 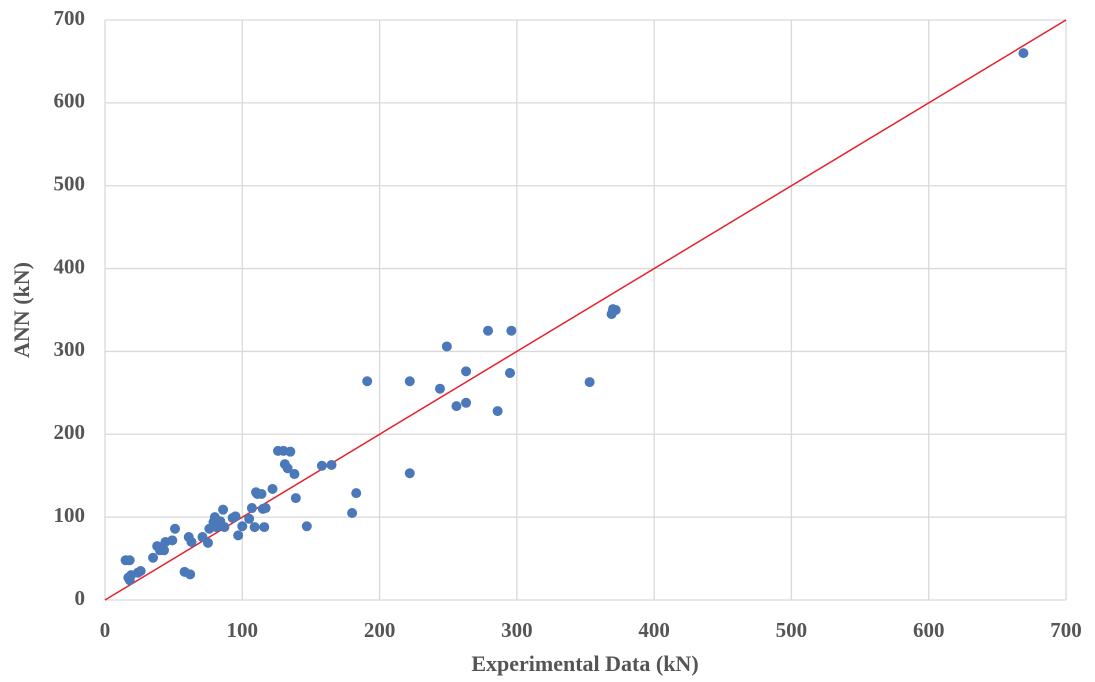 I want to click on x-tick-label: 0, so click(x=105, y=630).